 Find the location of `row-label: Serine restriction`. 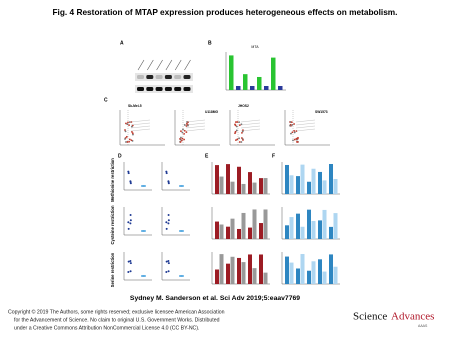

row-label: Serine restriction is located at coordinates (112, 269).